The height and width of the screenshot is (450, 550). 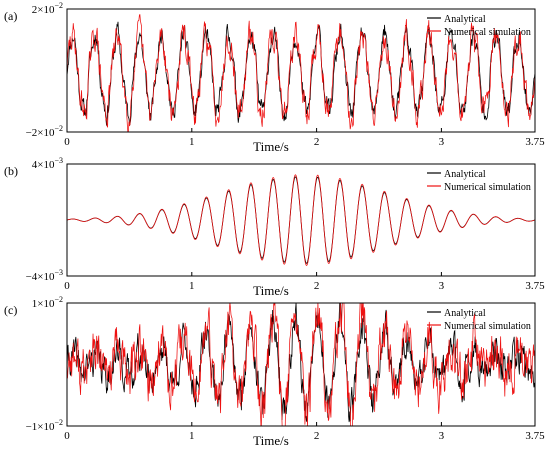 What do you see at coordinates (47, 163) in the screenshot?
I see `y-tick-label: 4×10⁻³` at bounding box center [47, 163].